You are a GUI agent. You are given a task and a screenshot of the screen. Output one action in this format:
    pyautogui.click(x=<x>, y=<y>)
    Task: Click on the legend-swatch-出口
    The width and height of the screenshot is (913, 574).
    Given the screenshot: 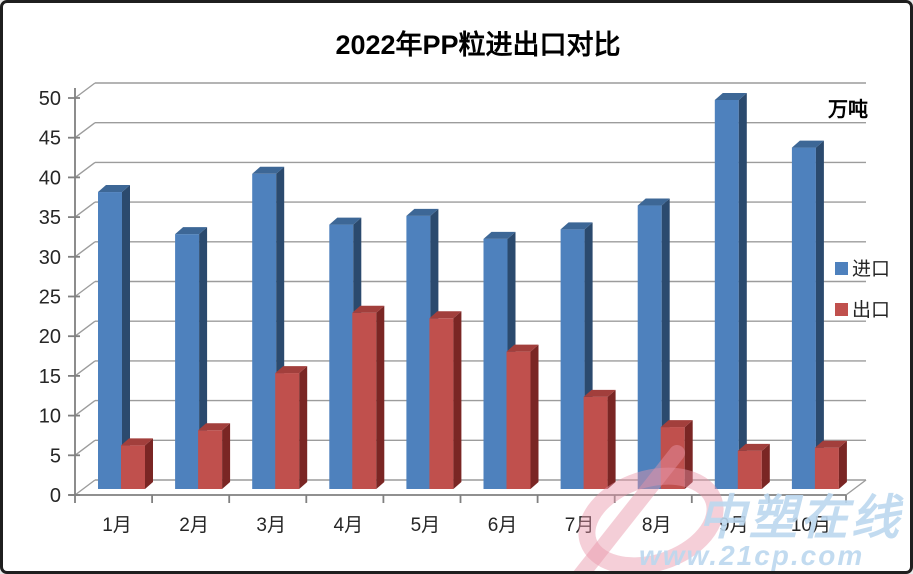 What is the action you would take?
    pyautogui.click(x=841, y=309)
    